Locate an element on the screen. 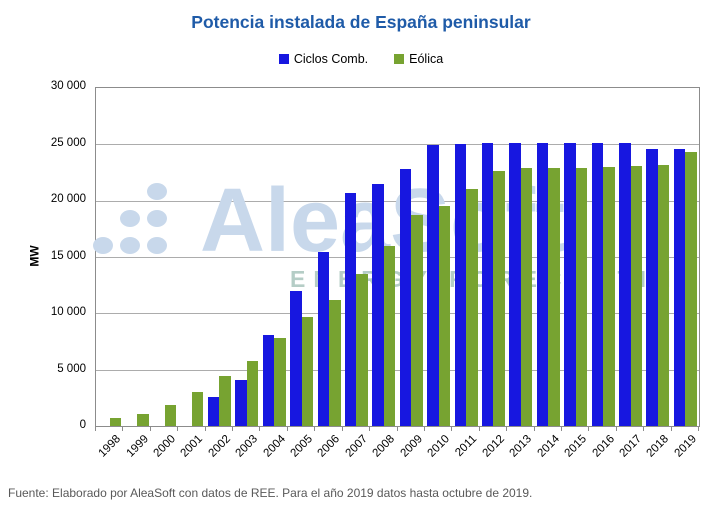  bar-2011-ciclos is located at coordinates (460, 285).